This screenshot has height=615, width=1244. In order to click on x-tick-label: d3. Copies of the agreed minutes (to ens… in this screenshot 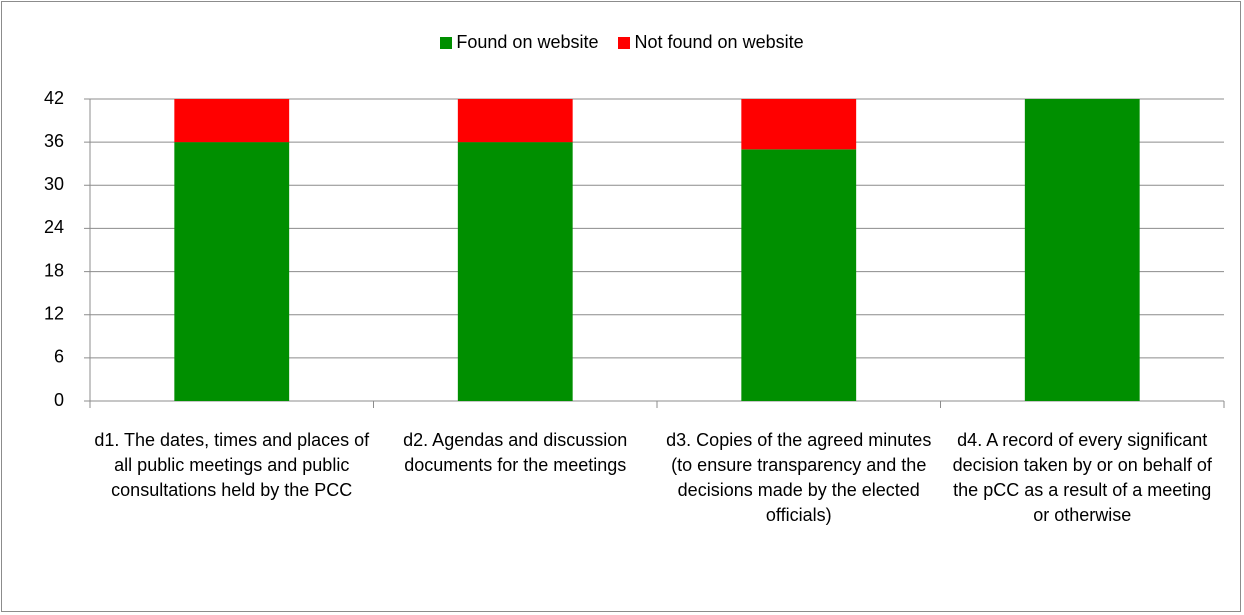, I will do `click(799, 477)`.